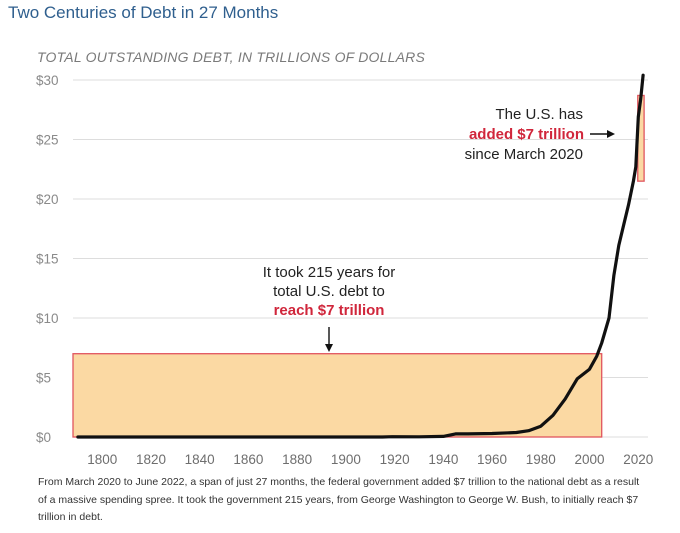 The width and height of the screenshot is (680, 533). I want to click on x-tick-label: 1960, so click(492, 459).